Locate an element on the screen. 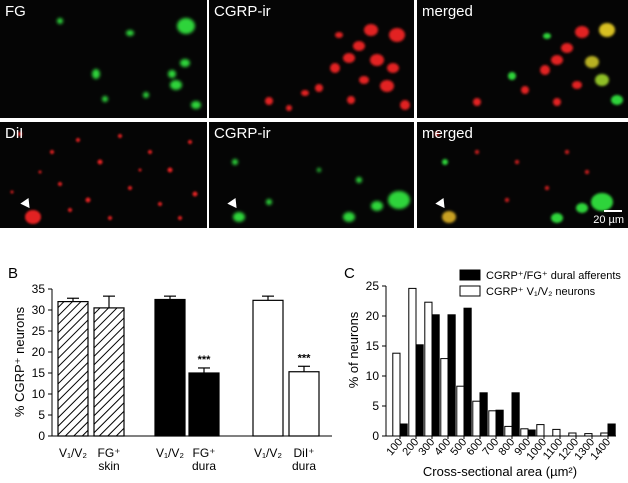 The image size is (628, 483). micrograph-fg: FG is located at coordinates (103, 59).